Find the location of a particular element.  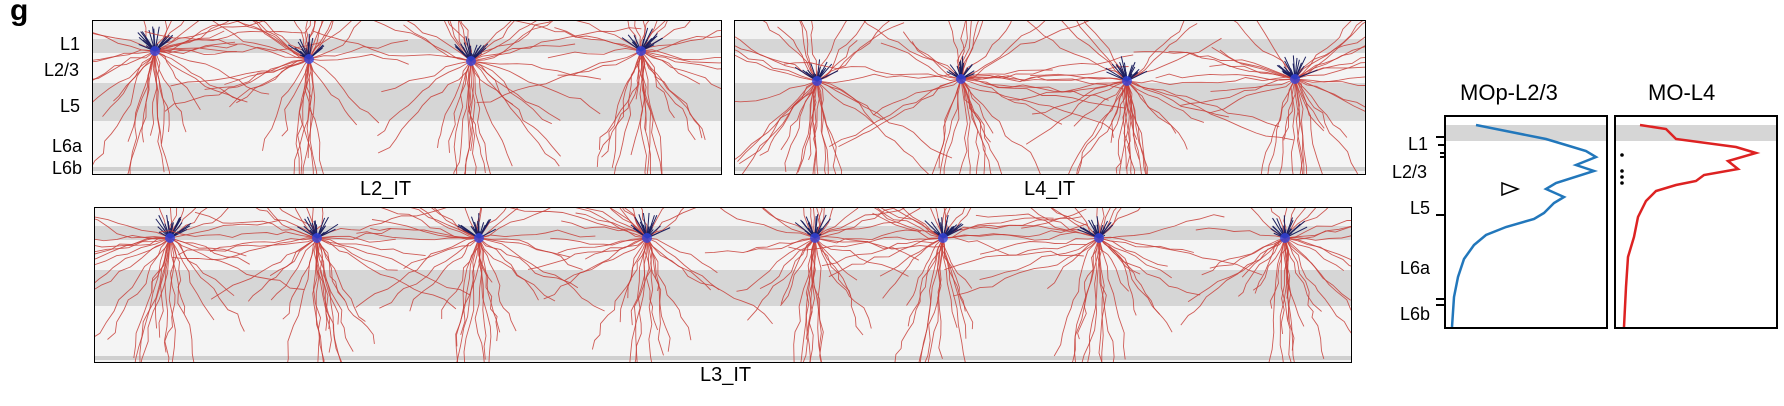

profile-layer-l6a: L6a is located at coordinates (1415, 268).